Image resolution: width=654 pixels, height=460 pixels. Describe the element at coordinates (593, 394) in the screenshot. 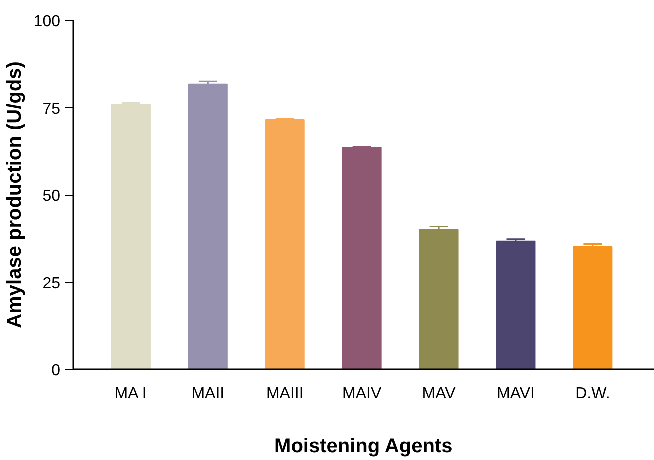

I see `x-tick-label: D.W.` at that location.